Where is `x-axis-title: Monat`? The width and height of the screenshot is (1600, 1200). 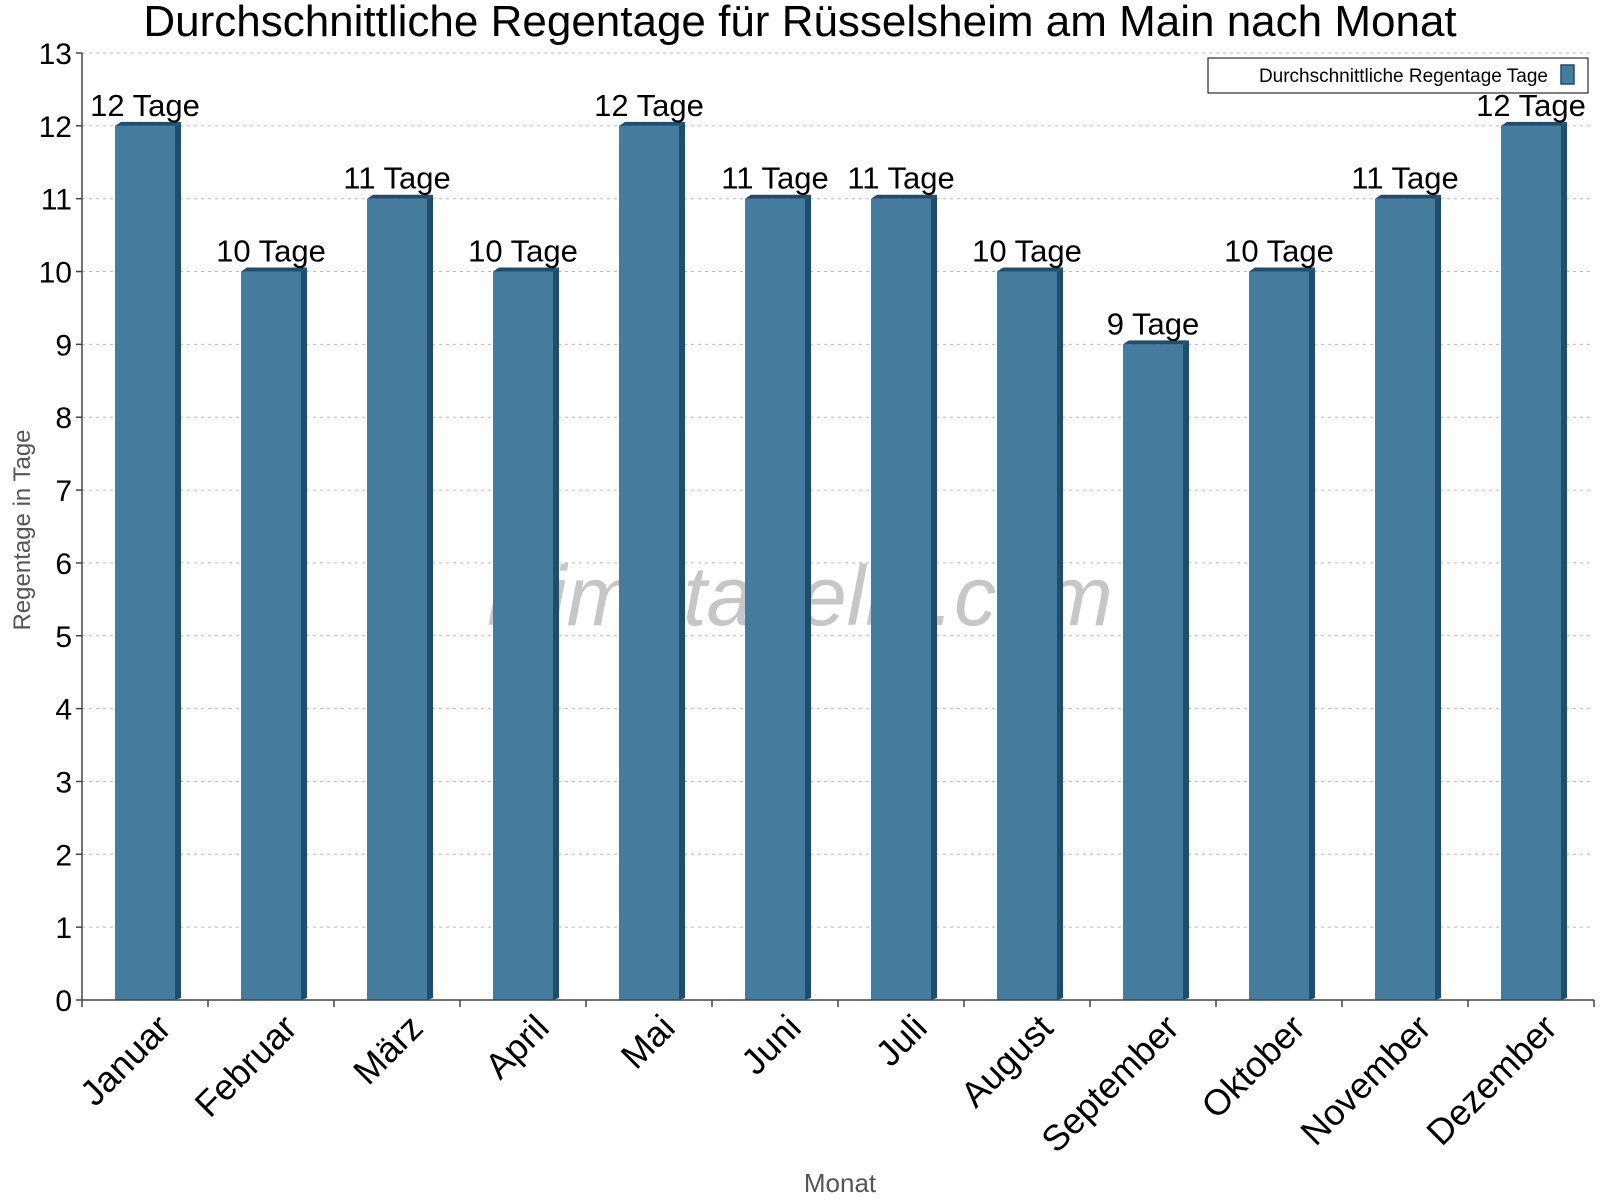 x-axis-title: Monat is located at coordinates (840, 1183).